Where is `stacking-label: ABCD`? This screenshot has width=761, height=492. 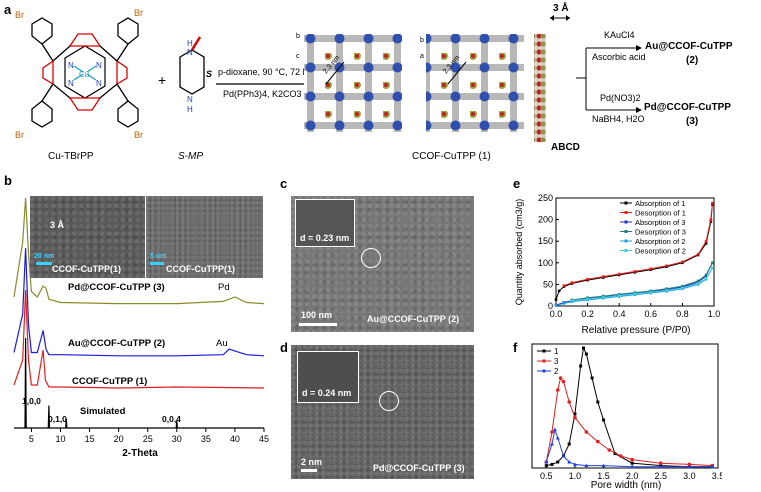 stacking-label: ABCD is located at coordinates (565, 147).